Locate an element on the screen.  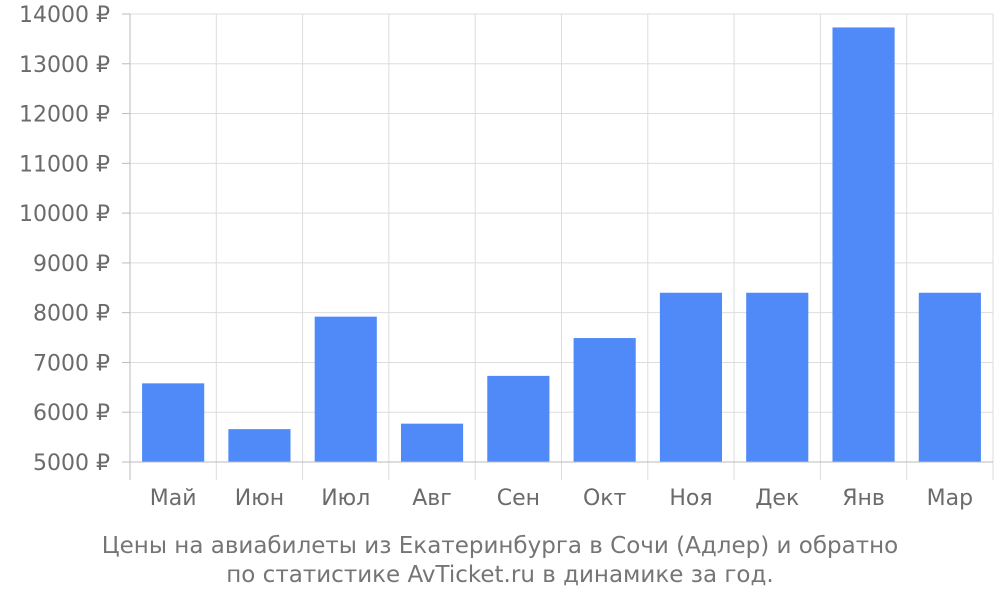
y-tick-label: 14000 ₽ is located at coordinates (64, 15).